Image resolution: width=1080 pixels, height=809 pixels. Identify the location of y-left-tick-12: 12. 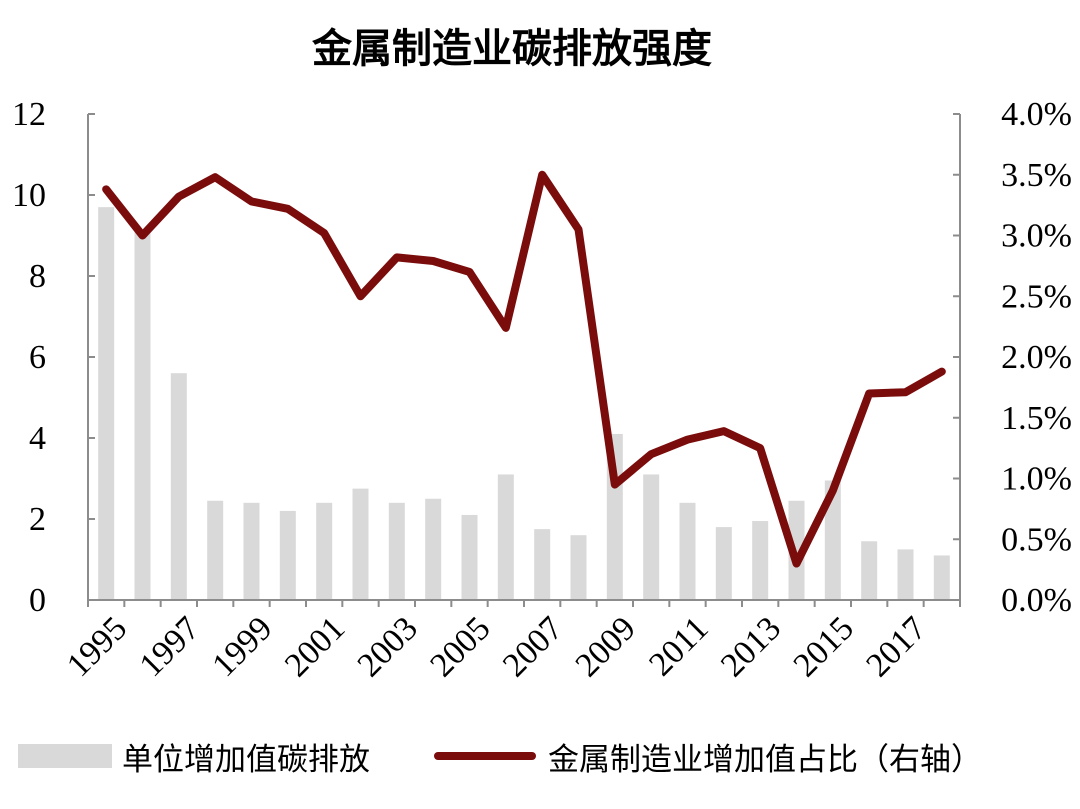
(29, 114).